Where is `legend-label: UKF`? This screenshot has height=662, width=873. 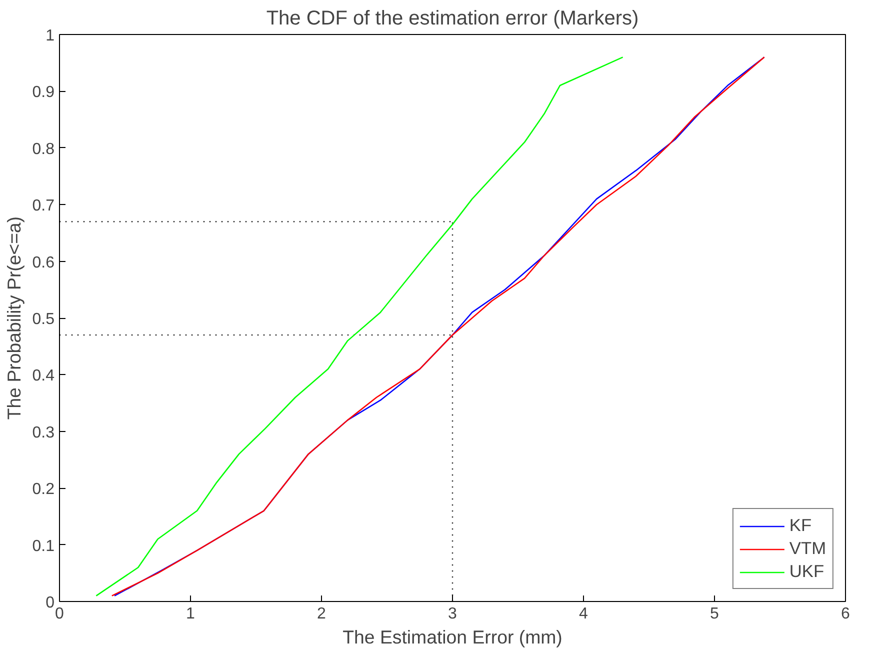
legend-label: UKF is located at coordinates (806, 571).